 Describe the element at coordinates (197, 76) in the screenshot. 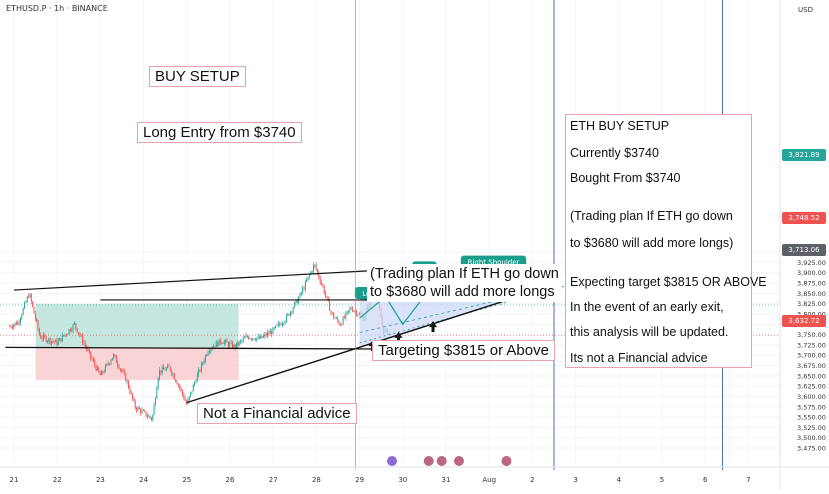

I see `buy-setup-label: BUY SETUP` at that location.